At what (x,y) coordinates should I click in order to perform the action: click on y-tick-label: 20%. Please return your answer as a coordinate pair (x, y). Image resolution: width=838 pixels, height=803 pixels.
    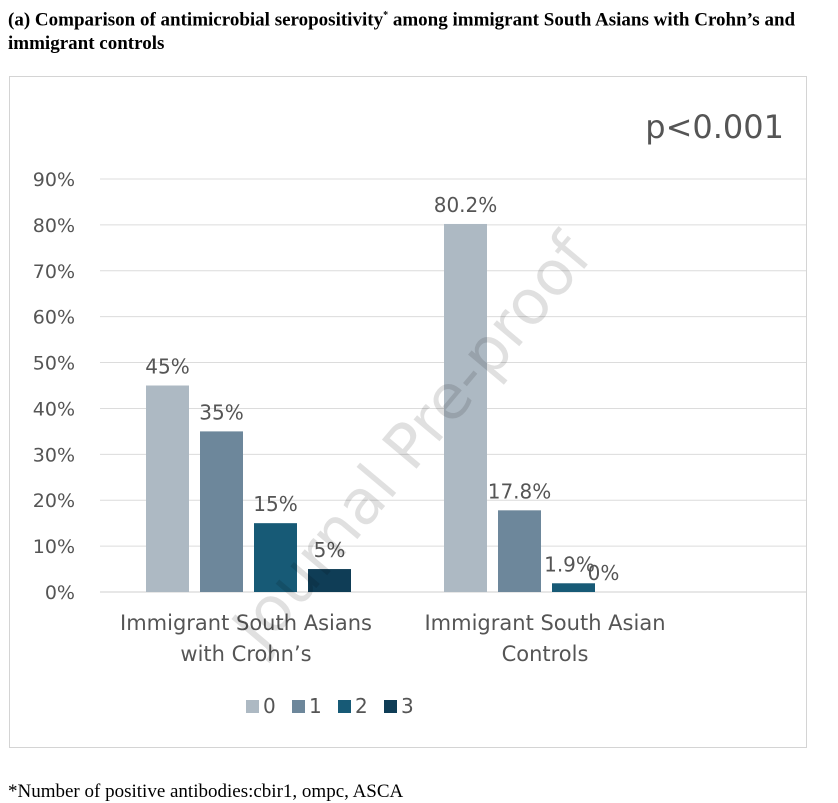
    Looking at the image, I should click on (54, 501).